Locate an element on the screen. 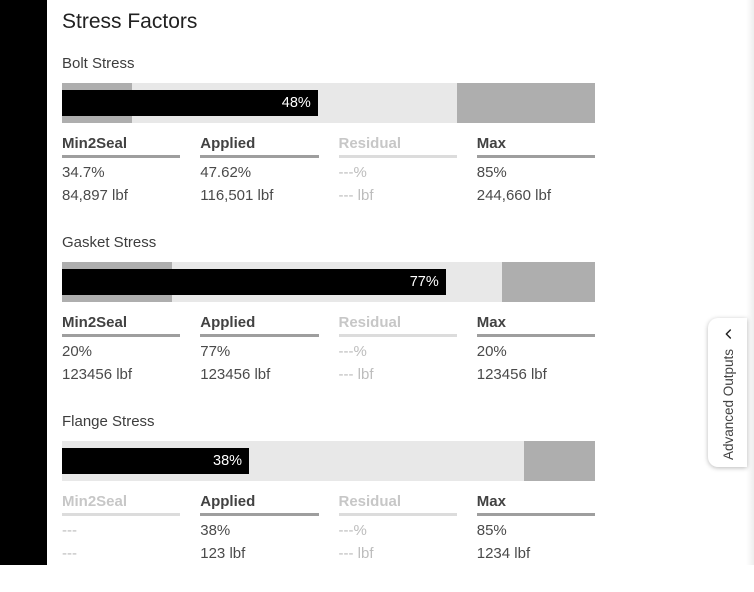  stat-force: 244,660 lbf is located at coordinates (513, 195).